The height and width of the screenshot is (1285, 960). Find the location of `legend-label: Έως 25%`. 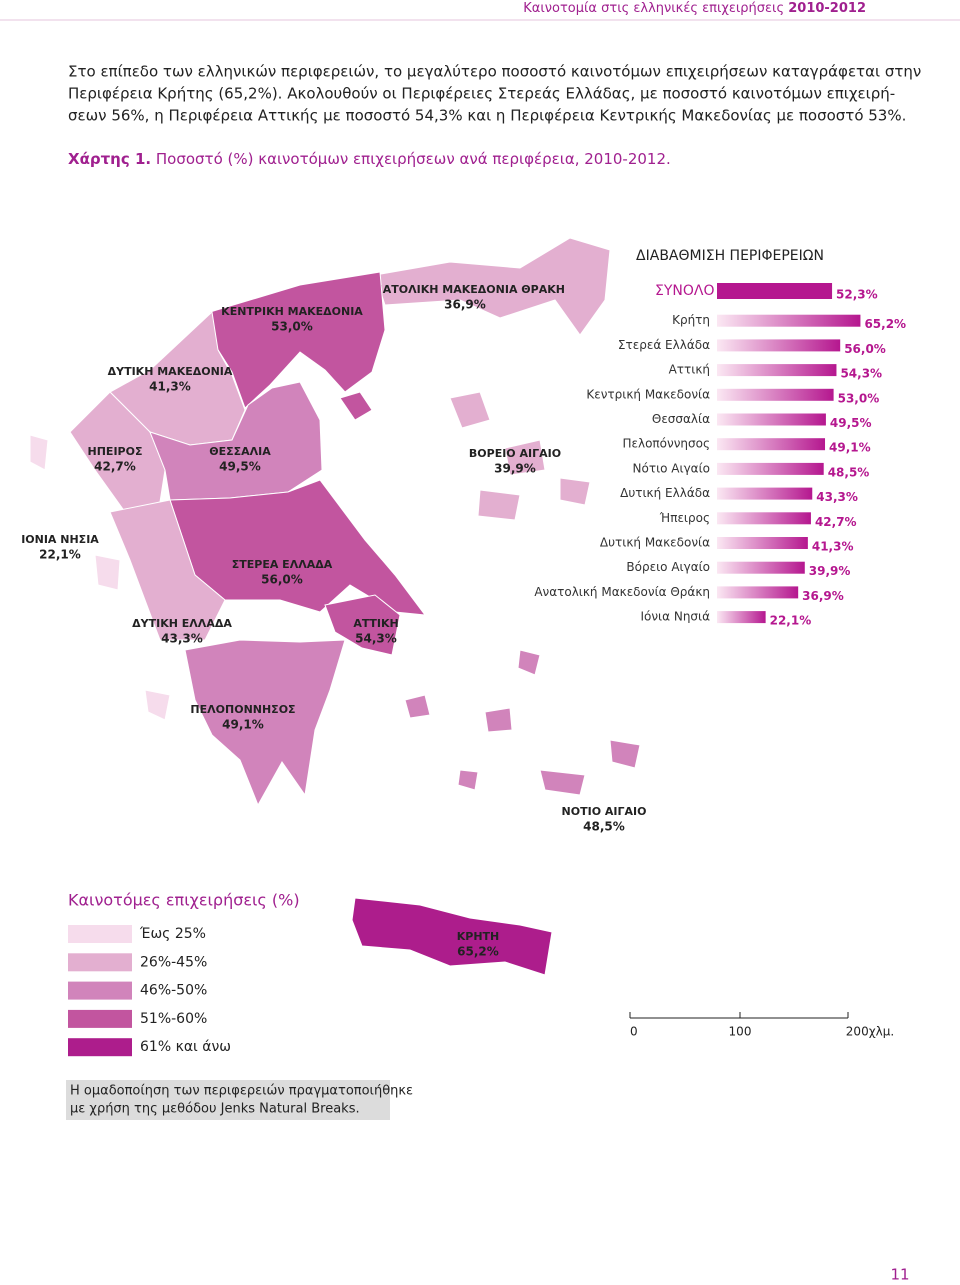

legend-label: Έως 25% is located at coordinates (172, 934).